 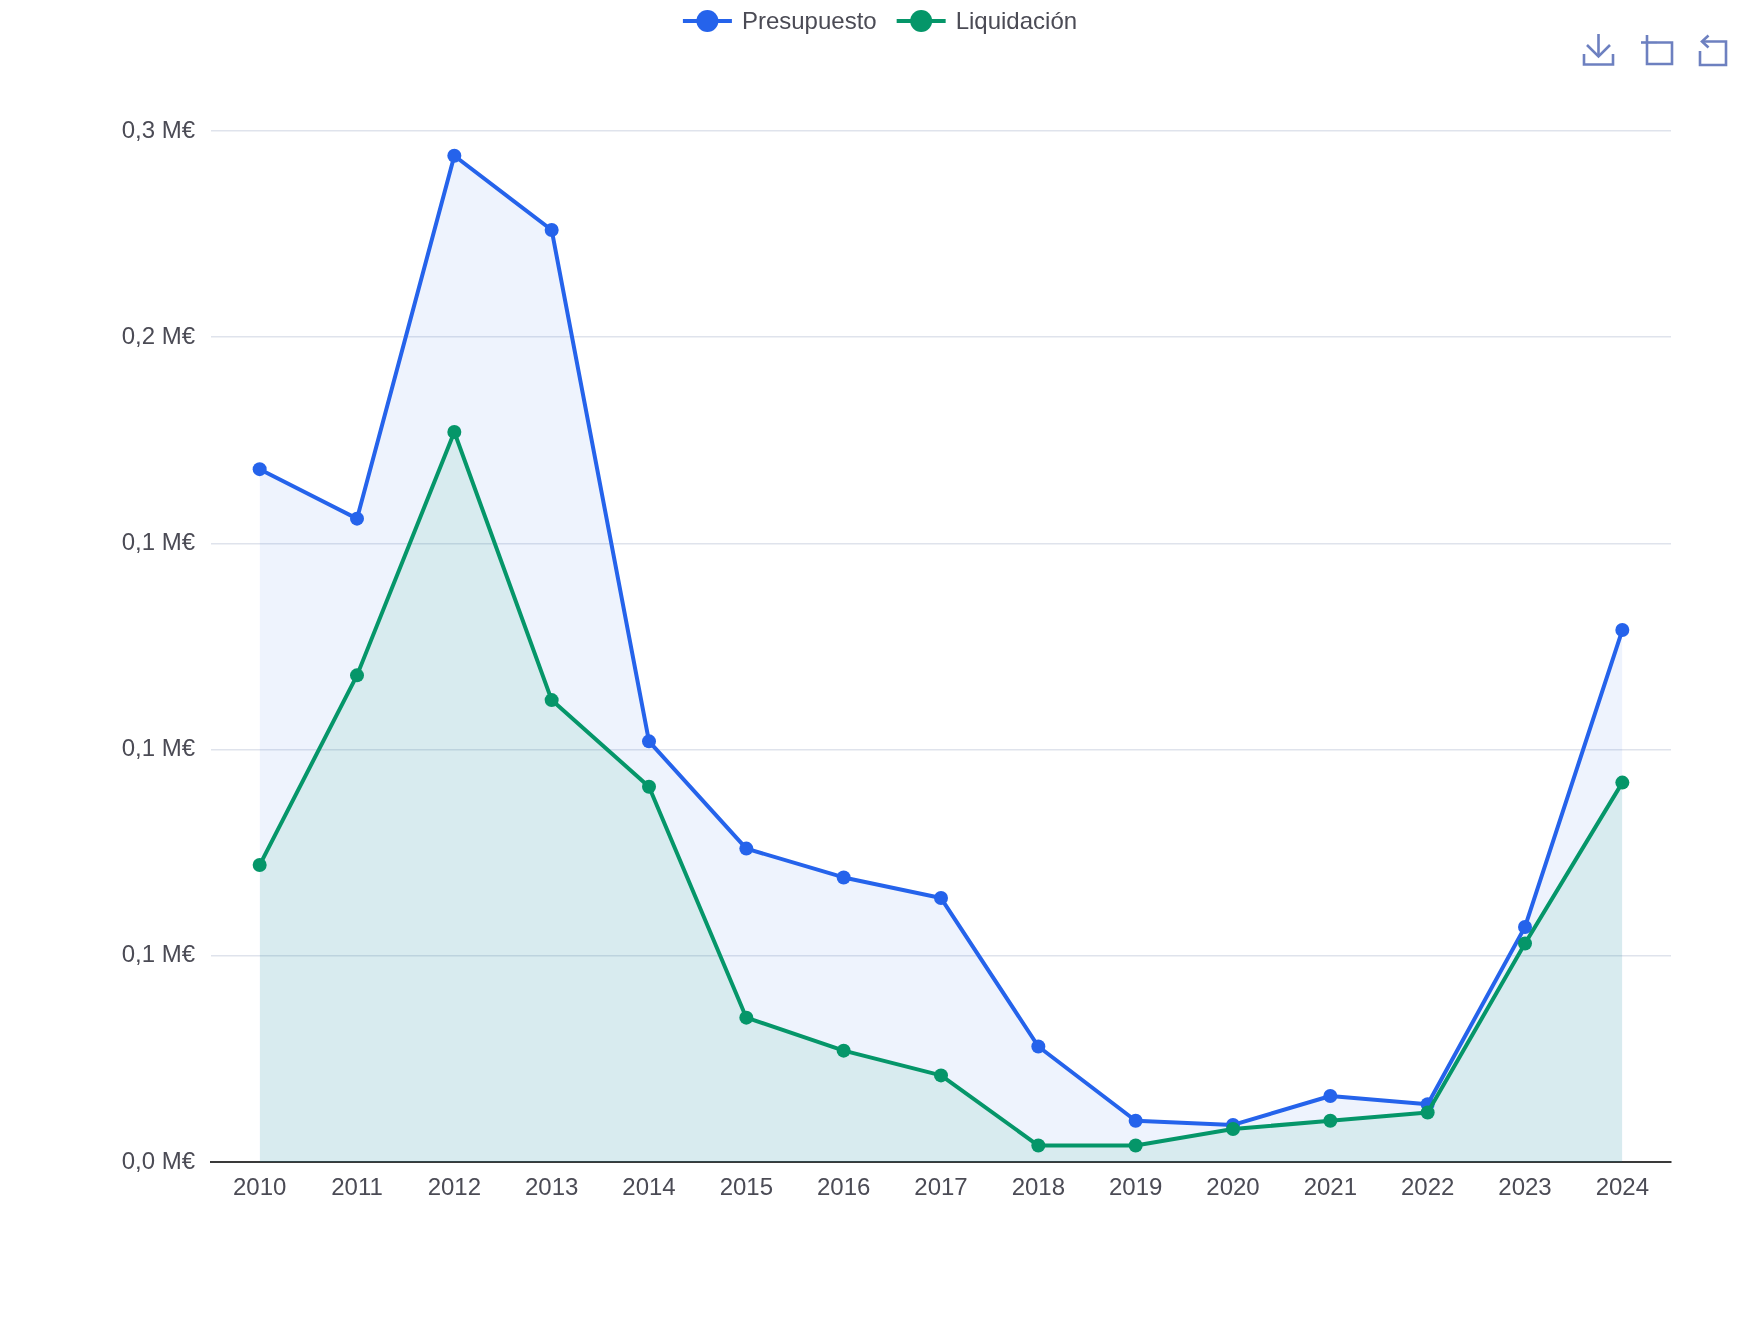 What do you see at coordinates (158, 1160) in the screenshot?
I see `y-tick-label: 0,0 M€` at bounding box center [158, 1160].